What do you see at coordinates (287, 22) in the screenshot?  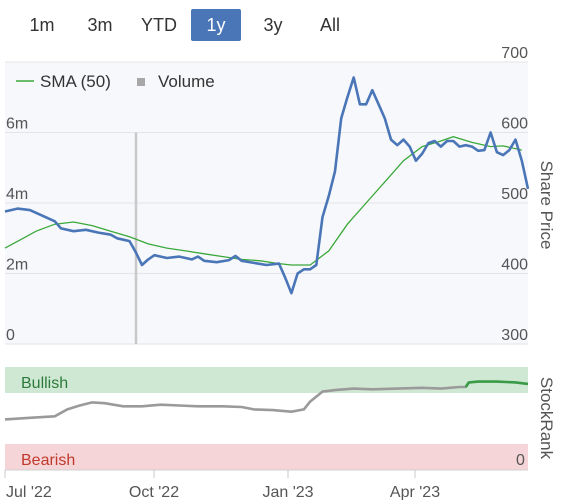 I see `range-selector: 1m 3m YTD 1y 3y All` at bounding box center [287, 22].